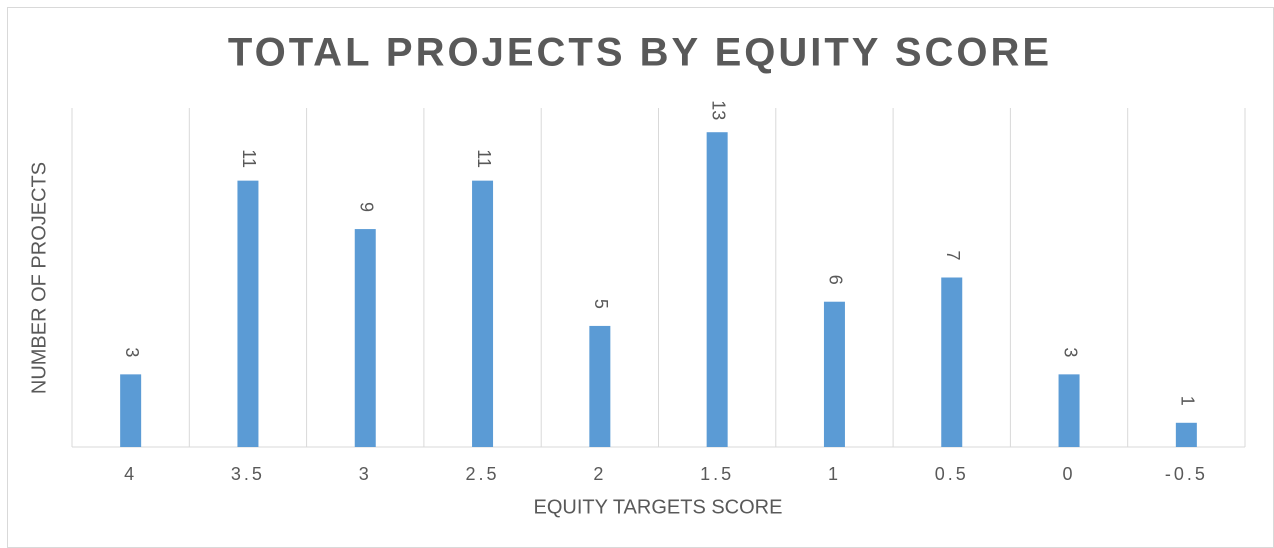 The image size is (1274, 548). I want to click on x-tick-label: 4, so click(130, 474).